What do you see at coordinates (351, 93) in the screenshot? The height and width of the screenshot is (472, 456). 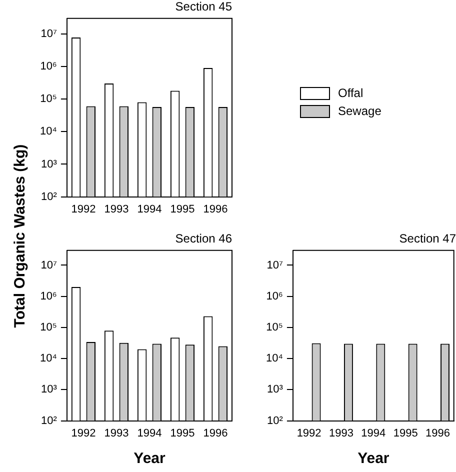 I see `text: Offal` at bounding box center [351, 93].